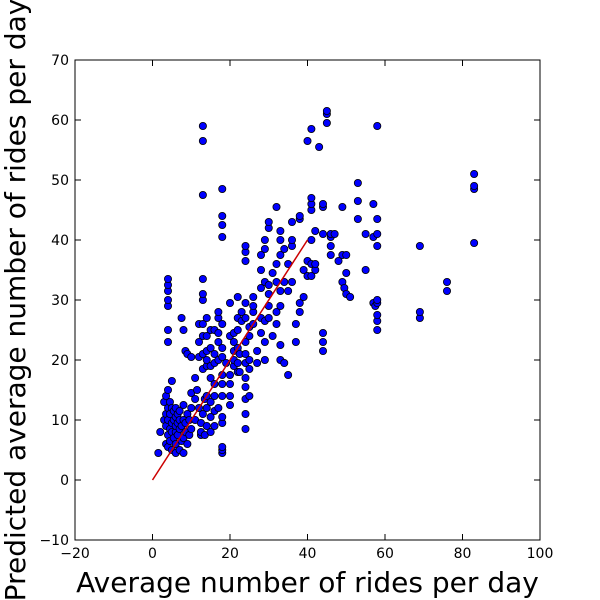  Describe the element at coordinates (60, 241) in the screenshot. I see `y-tick-label: 40` at that location.